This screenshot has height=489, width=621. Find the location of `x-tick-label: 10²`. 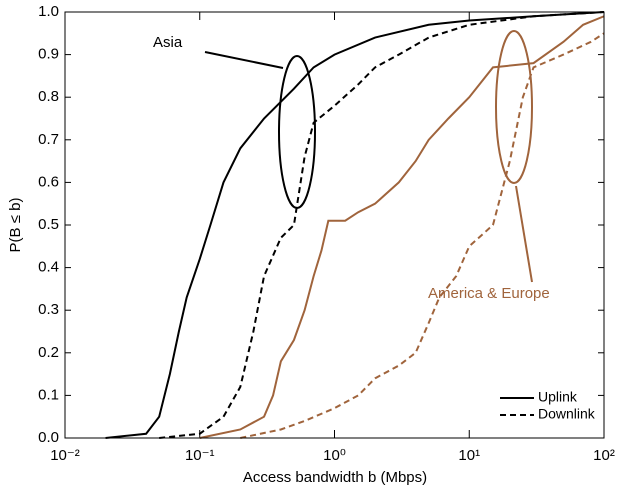

x-tick-label: 10² is located at coordinates (604, 455).